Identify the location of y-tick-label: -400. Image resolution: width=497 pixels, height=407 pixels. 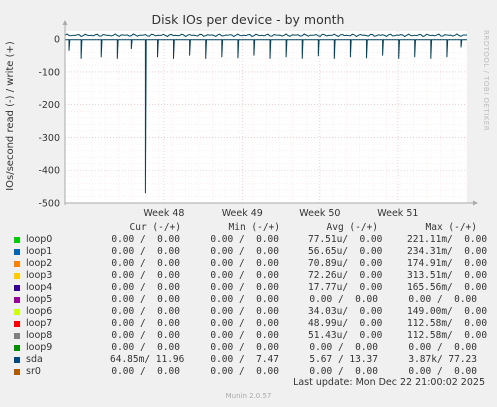
(49, 171).